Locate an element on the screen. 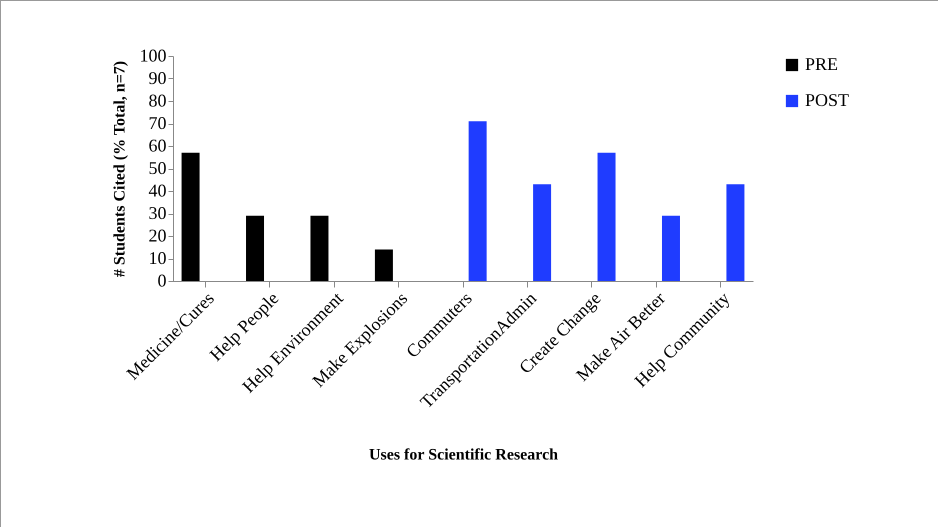 This screenshot has width=940, height=529. x-axis-title: Uses for Scientific Research is located at coordinates (463, 455).